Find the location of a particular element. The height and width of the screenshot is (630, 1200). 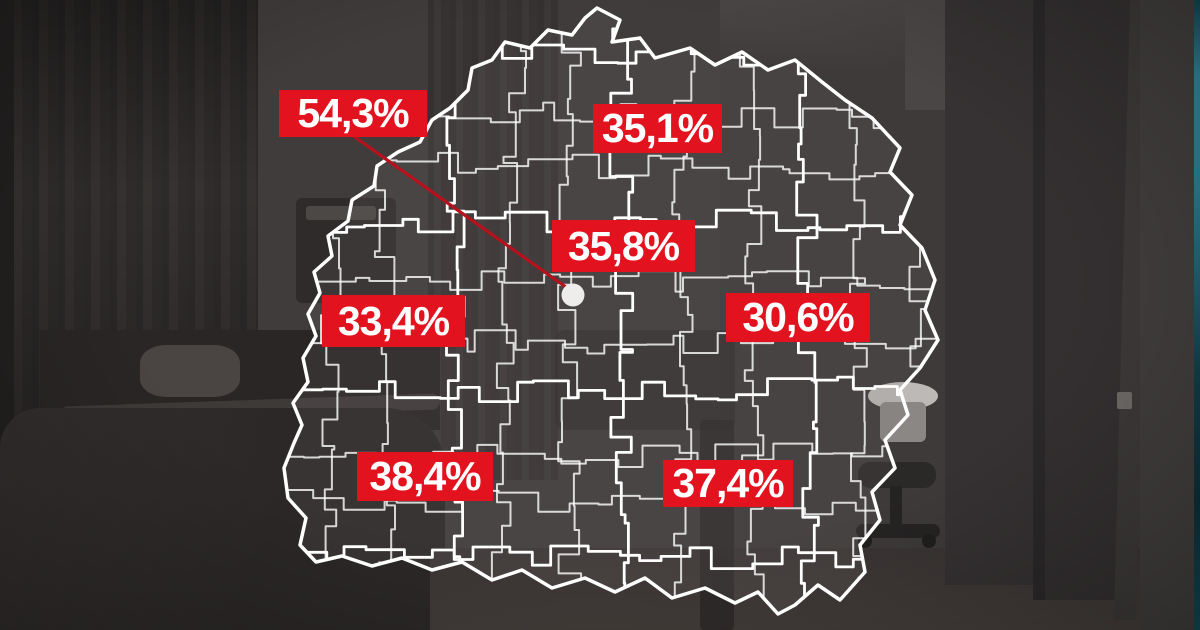

office-chair-wheel is located at coordinates (929, 541).